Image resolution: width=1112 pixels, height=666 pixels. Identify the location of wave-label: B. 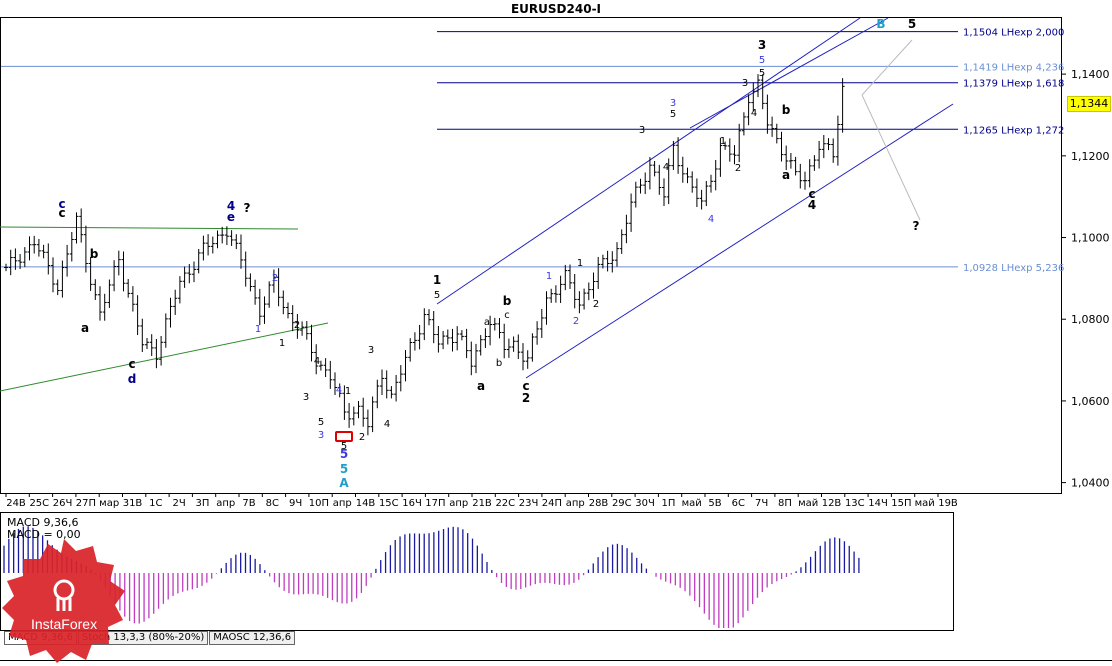
(880, 24).